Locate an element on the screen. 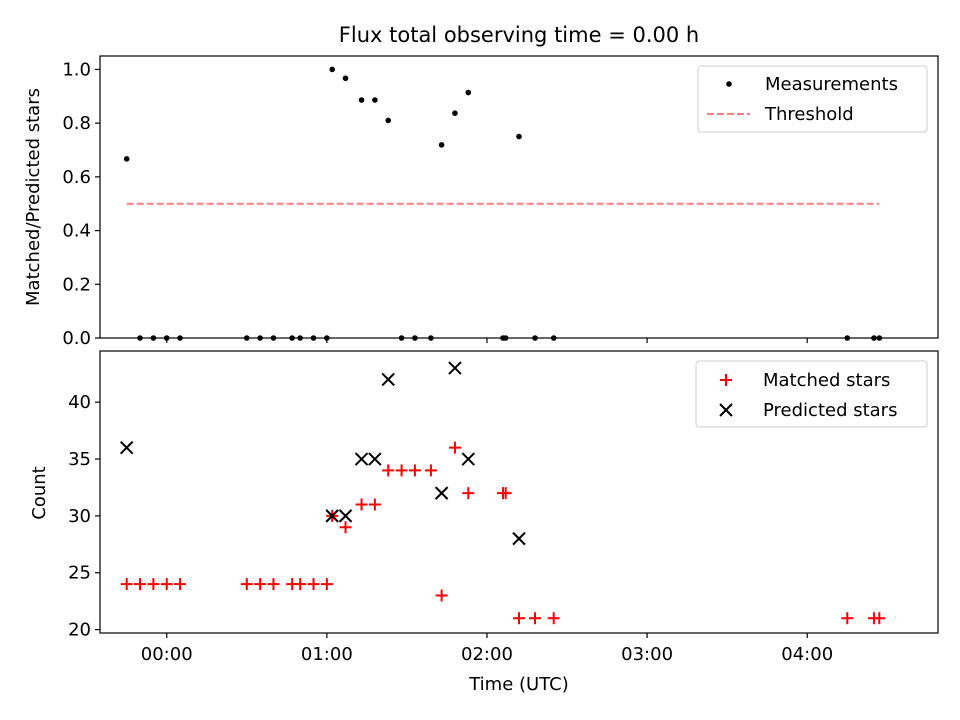 This screenshot has height=720, width=960. chart-title: Flux total observing time = 0.00 h is located at coordinates (519, 35).